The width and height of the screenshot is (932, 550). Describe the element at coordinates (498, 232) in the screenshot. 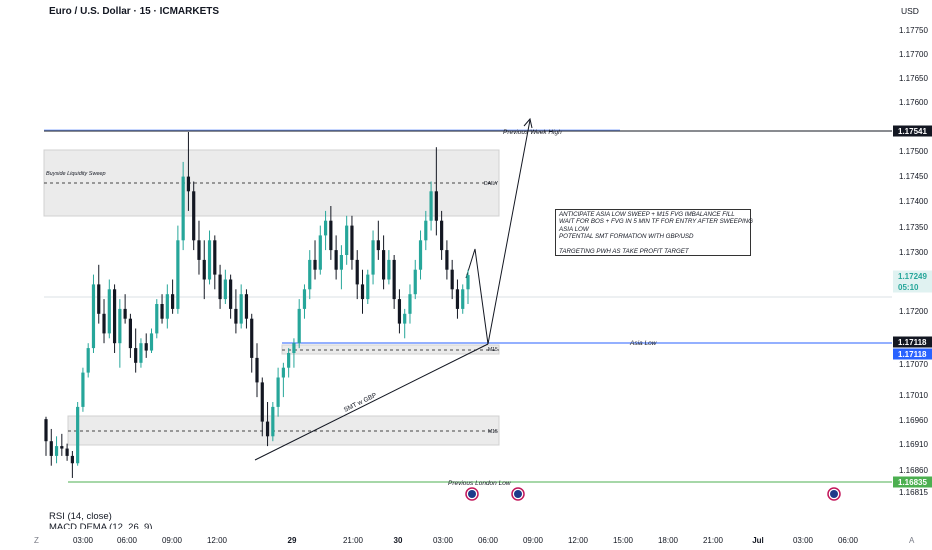

I see `projection-path` at that location.